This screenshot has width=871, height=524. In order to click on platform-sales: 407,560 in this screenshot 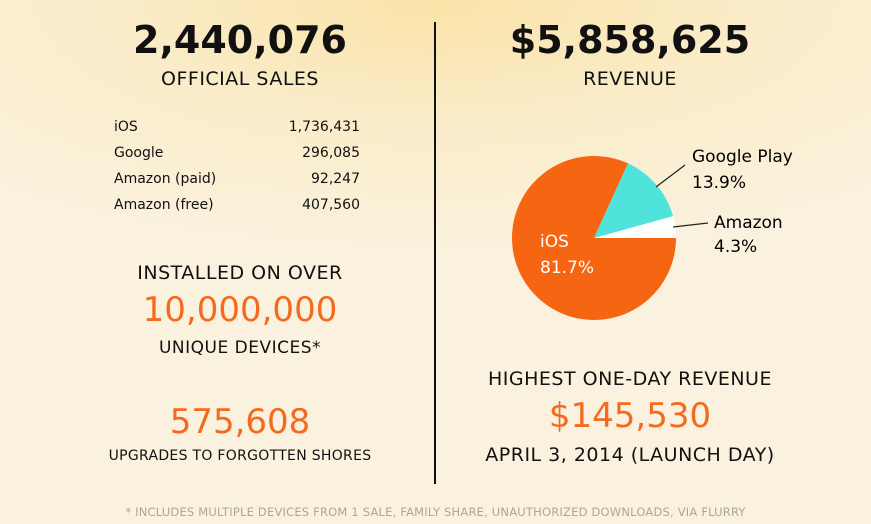, I will do `click(331, 205)`.